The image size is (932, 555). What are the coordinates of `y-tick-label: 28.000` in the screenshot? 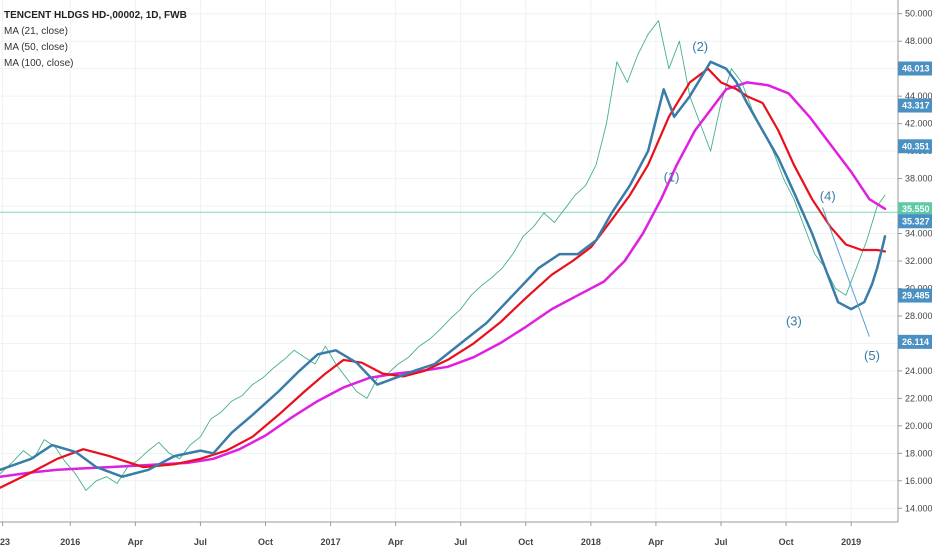 It's located at (918, 316).